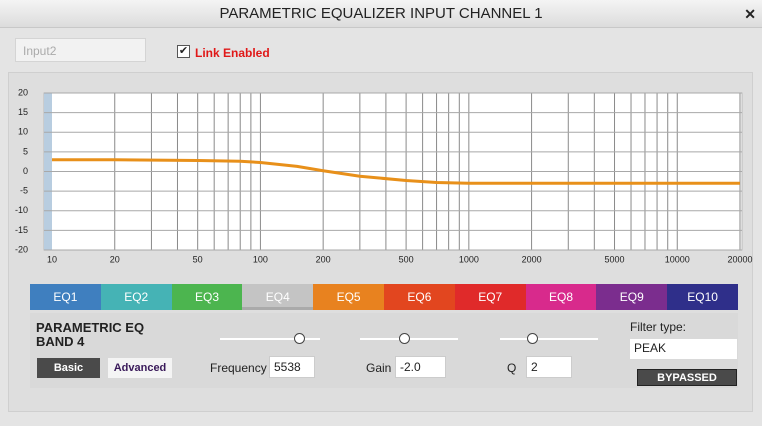  What do you see at coordinates (23, 132) in the screenshot?
I see `y-tick-label: 10` at bounding box center [23, 132].